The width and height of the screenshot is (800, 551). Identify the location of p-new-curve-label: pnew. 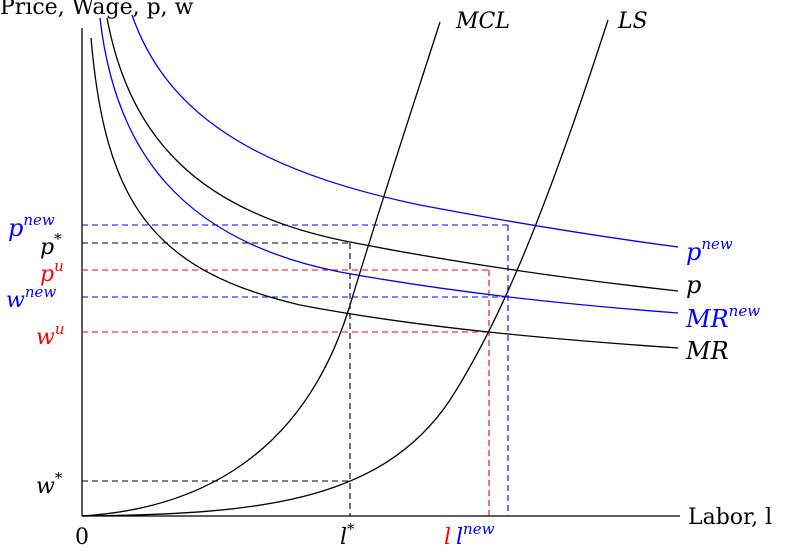
(709, 250).